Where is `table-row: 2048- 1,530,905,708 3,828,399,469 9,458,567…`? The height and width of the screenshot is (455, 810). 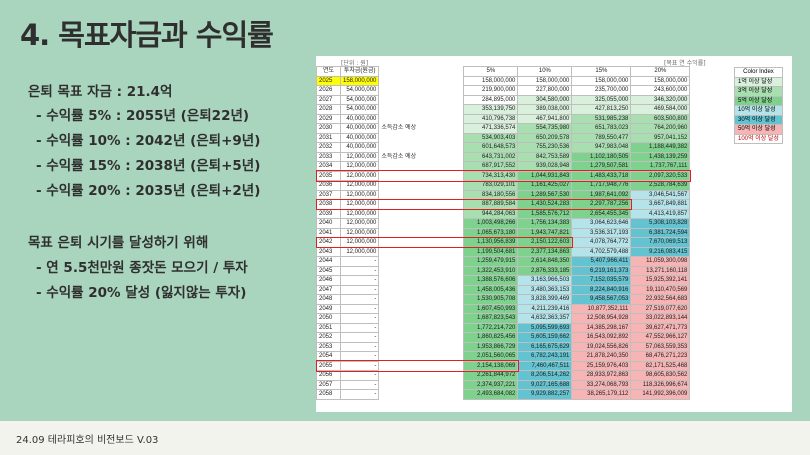 table-row: 2048- 1,530,905,708 3,828,399,469 9,458,567… is located at coordinates (503, 299).